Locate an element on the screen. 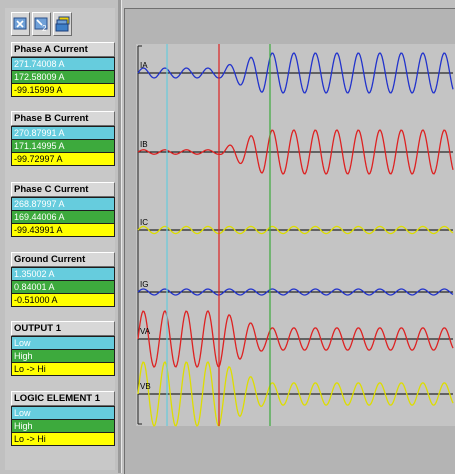 The height and width of the screenshot is (474, 455). panel-splitter is located at coordinates (120, 236).